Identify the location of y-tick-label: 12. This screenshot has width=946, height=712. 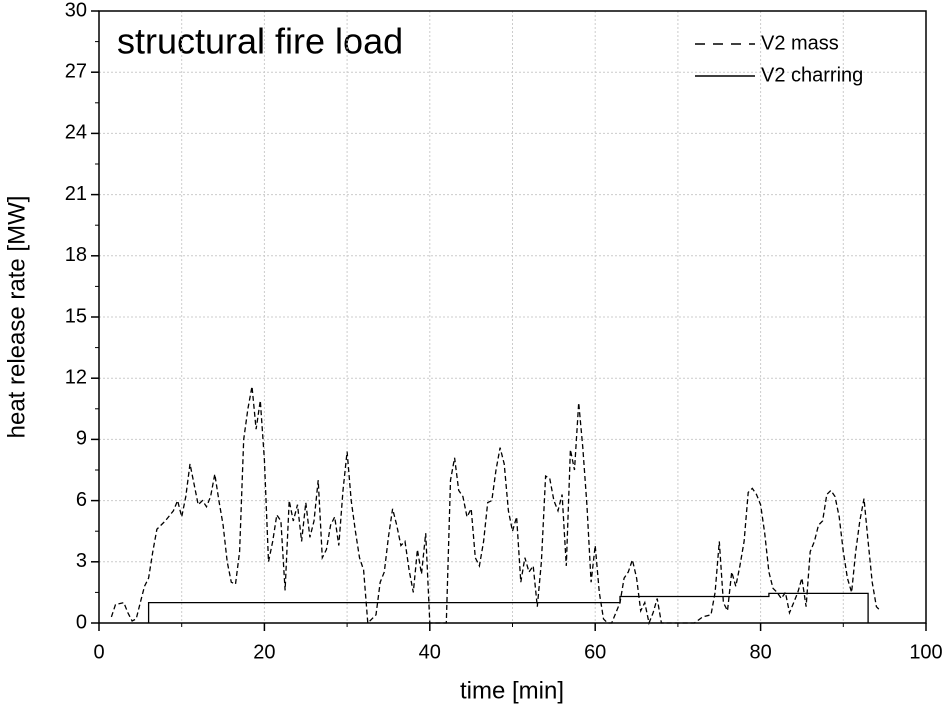
(76, 377).